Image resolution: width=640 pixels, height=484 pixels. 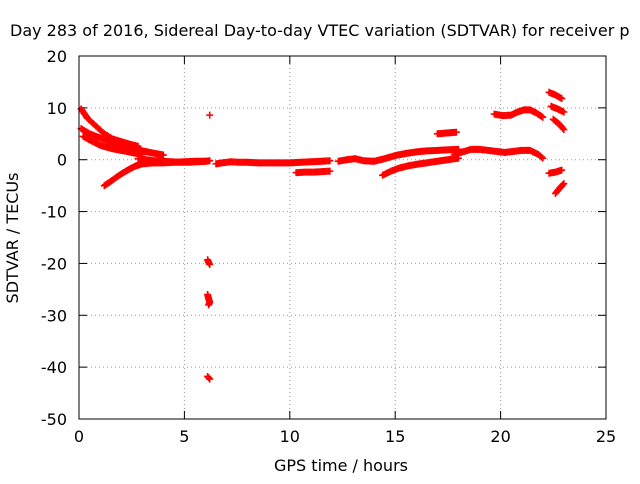 I want to click on x-tick-label: 20, so click(x=500, y=436).